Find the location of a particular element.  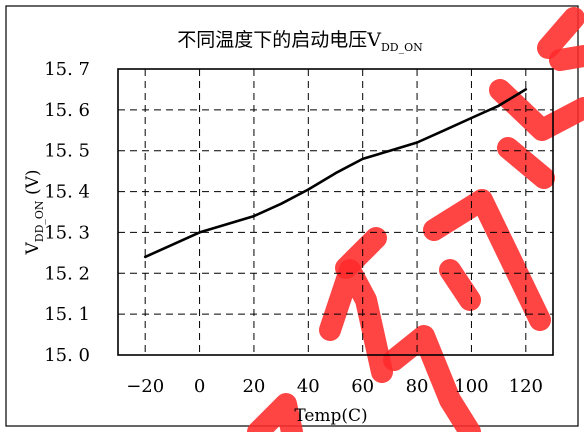

y-axis-label-main: V is located at coordinates (33, 249).